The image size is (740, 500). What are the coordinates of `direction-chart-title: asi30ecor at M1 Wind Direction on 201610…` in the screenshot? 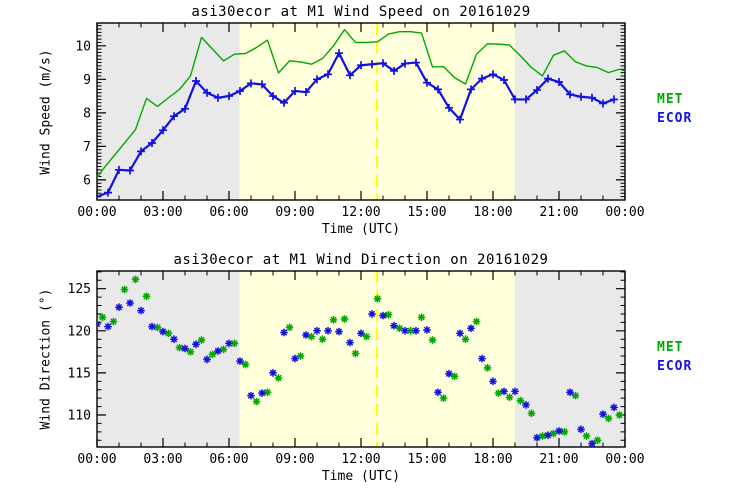 It's located at (361, 260).